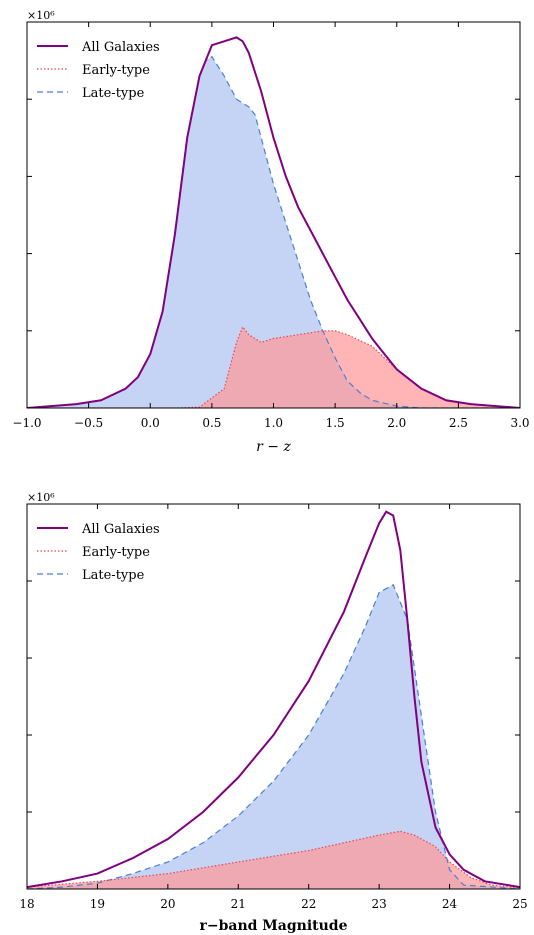 This screenshot has width=534, height=935. What do you see at coordinates (273, 447) in the screenshot?
I see `x-axis-label: r − z` at bounding box center [273, 447].